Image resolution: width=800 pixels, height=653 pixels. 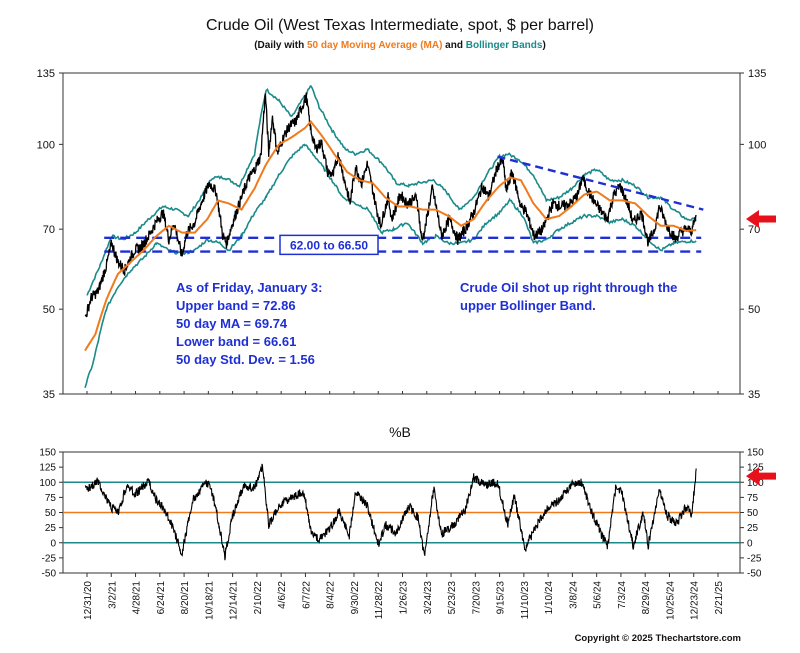 What do you see at coordinates (755, 453) in the screenshot?
I see `pb-ytick-label-right: 150` at bounding box center [755, 453].